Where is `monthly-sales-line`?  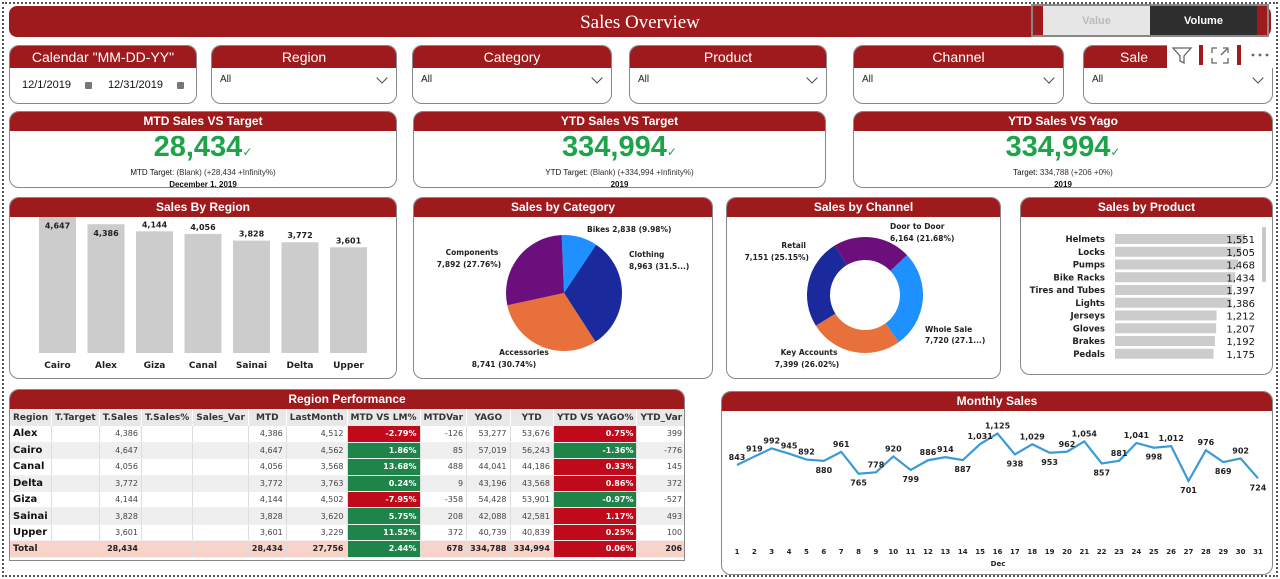 monthly-sales-line is located at coordinates (997, 458).